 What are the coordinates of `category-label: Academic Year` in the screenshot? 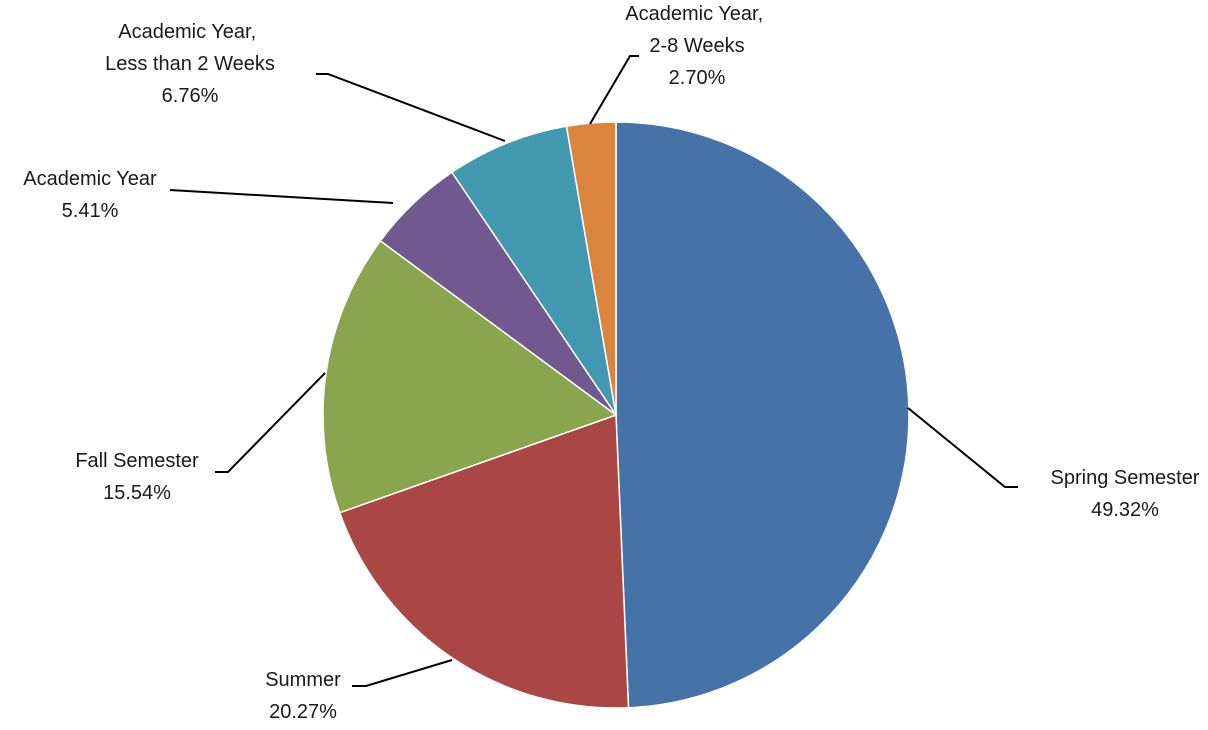 It's located at (90, 179).